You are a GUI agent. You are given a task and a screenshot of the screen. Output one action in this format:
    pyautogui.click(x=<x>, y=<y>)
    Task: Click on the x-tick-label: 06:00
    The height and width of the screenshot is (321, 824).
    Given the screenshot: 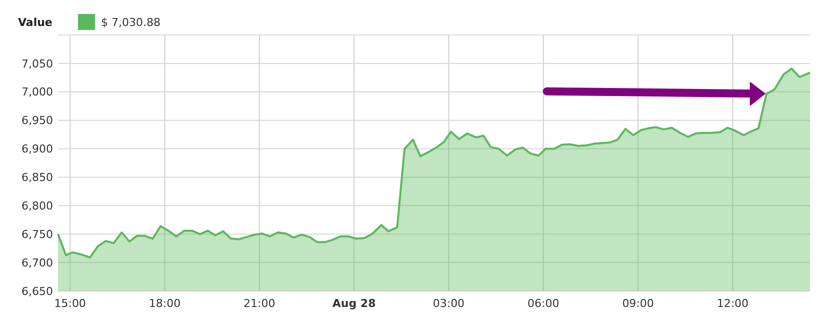 What is the action you would take?
    pyautogui.click(x=544, y=303)
    